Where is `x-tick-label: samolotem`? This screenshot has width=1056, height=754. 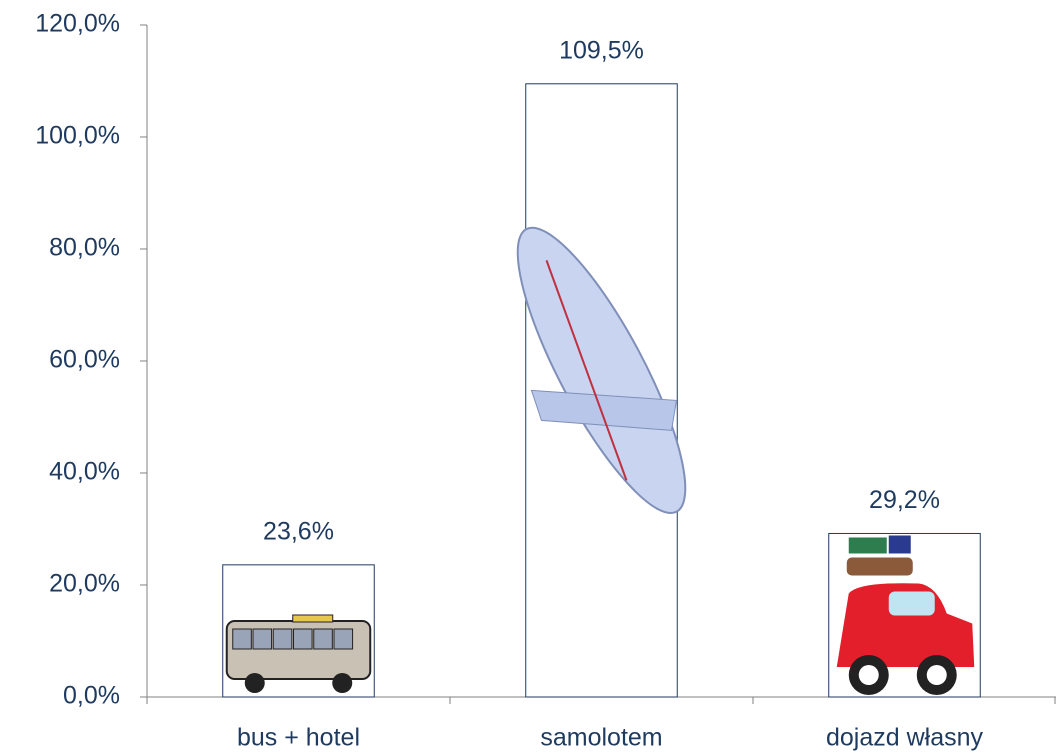
x-tick-label: samolotem is located at coordinates (601, 738).